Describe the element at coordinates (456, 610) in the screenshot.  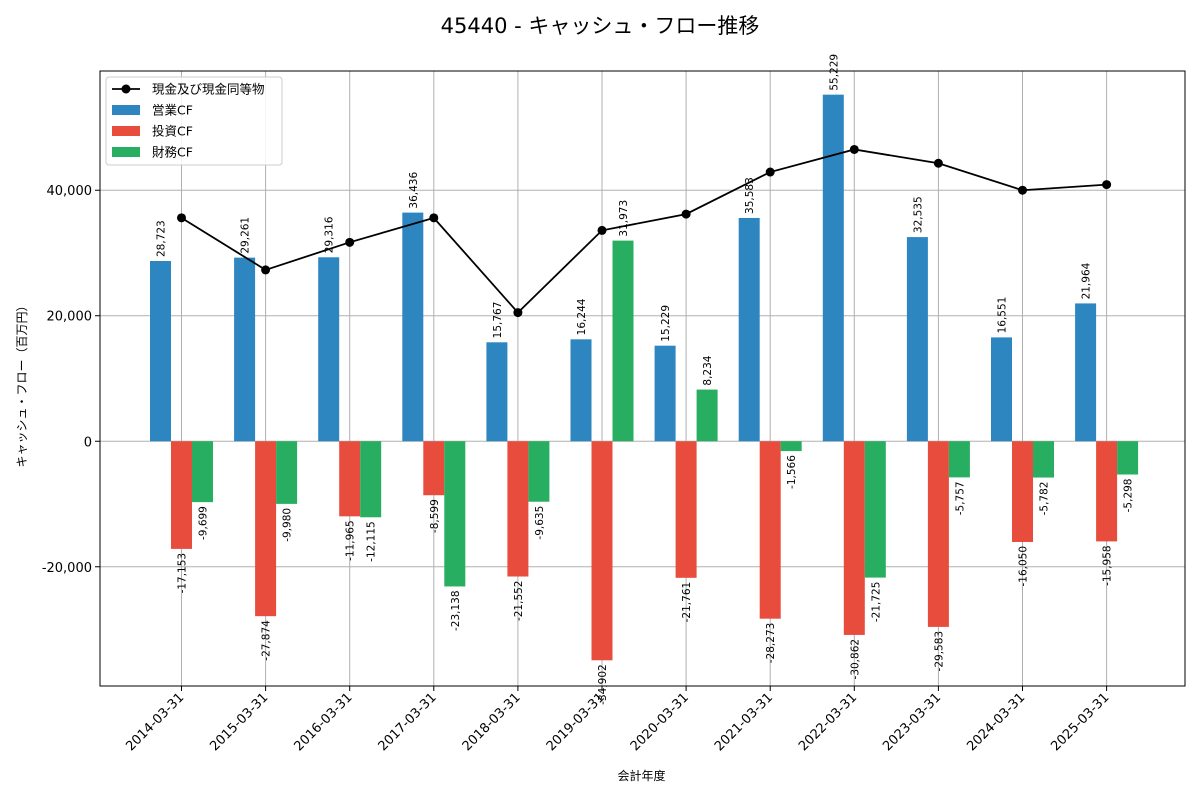
I see `data-label: -23,138` at that location.